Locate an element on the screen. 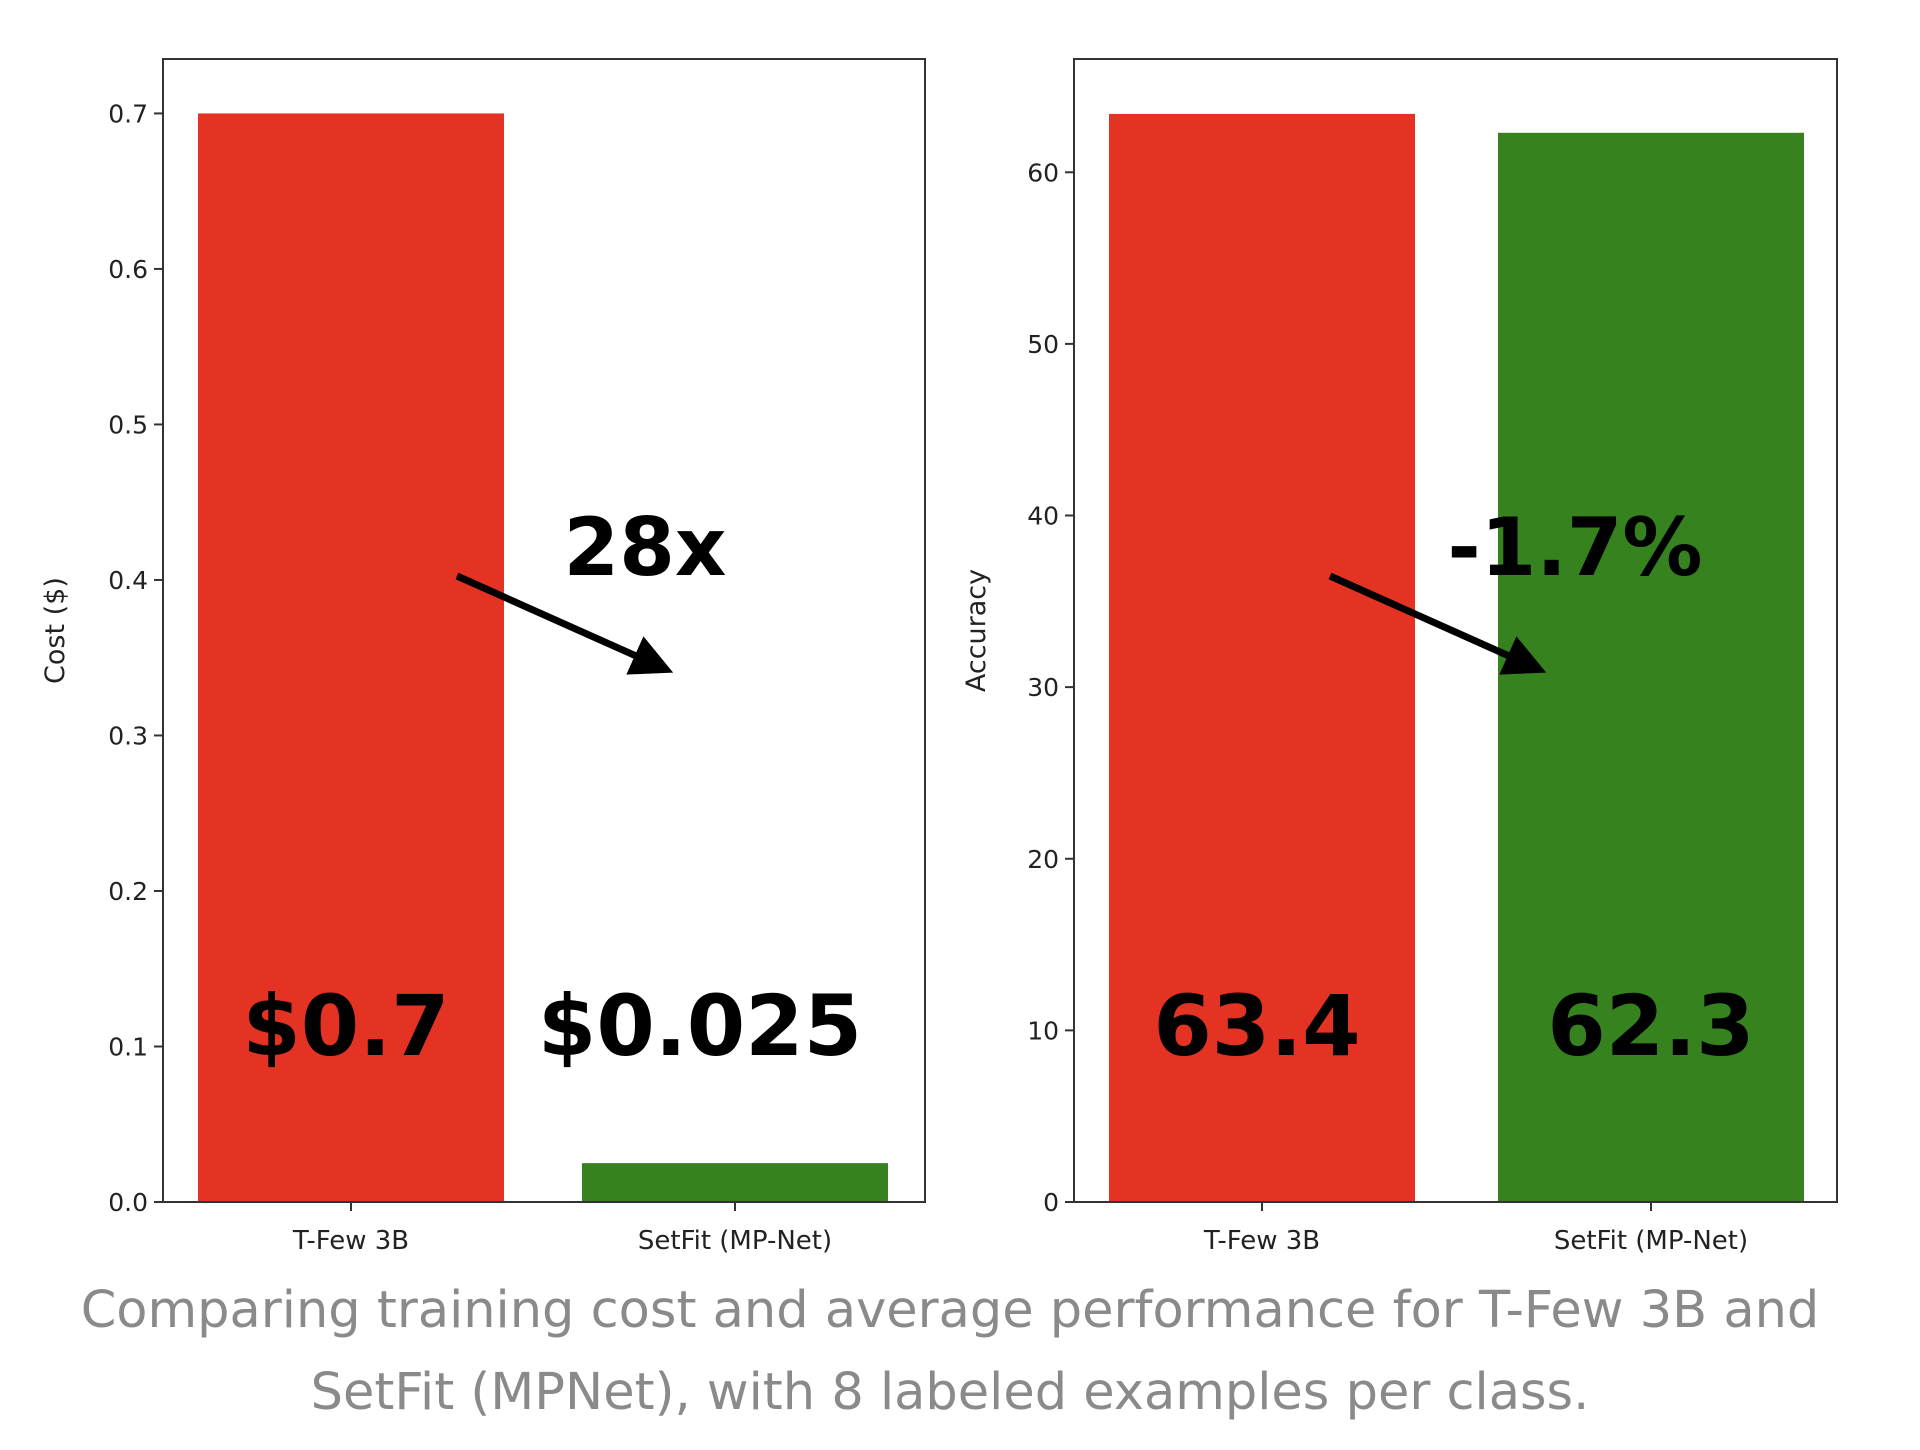  annotation-label: 28x is located at coordinates (645, 547).